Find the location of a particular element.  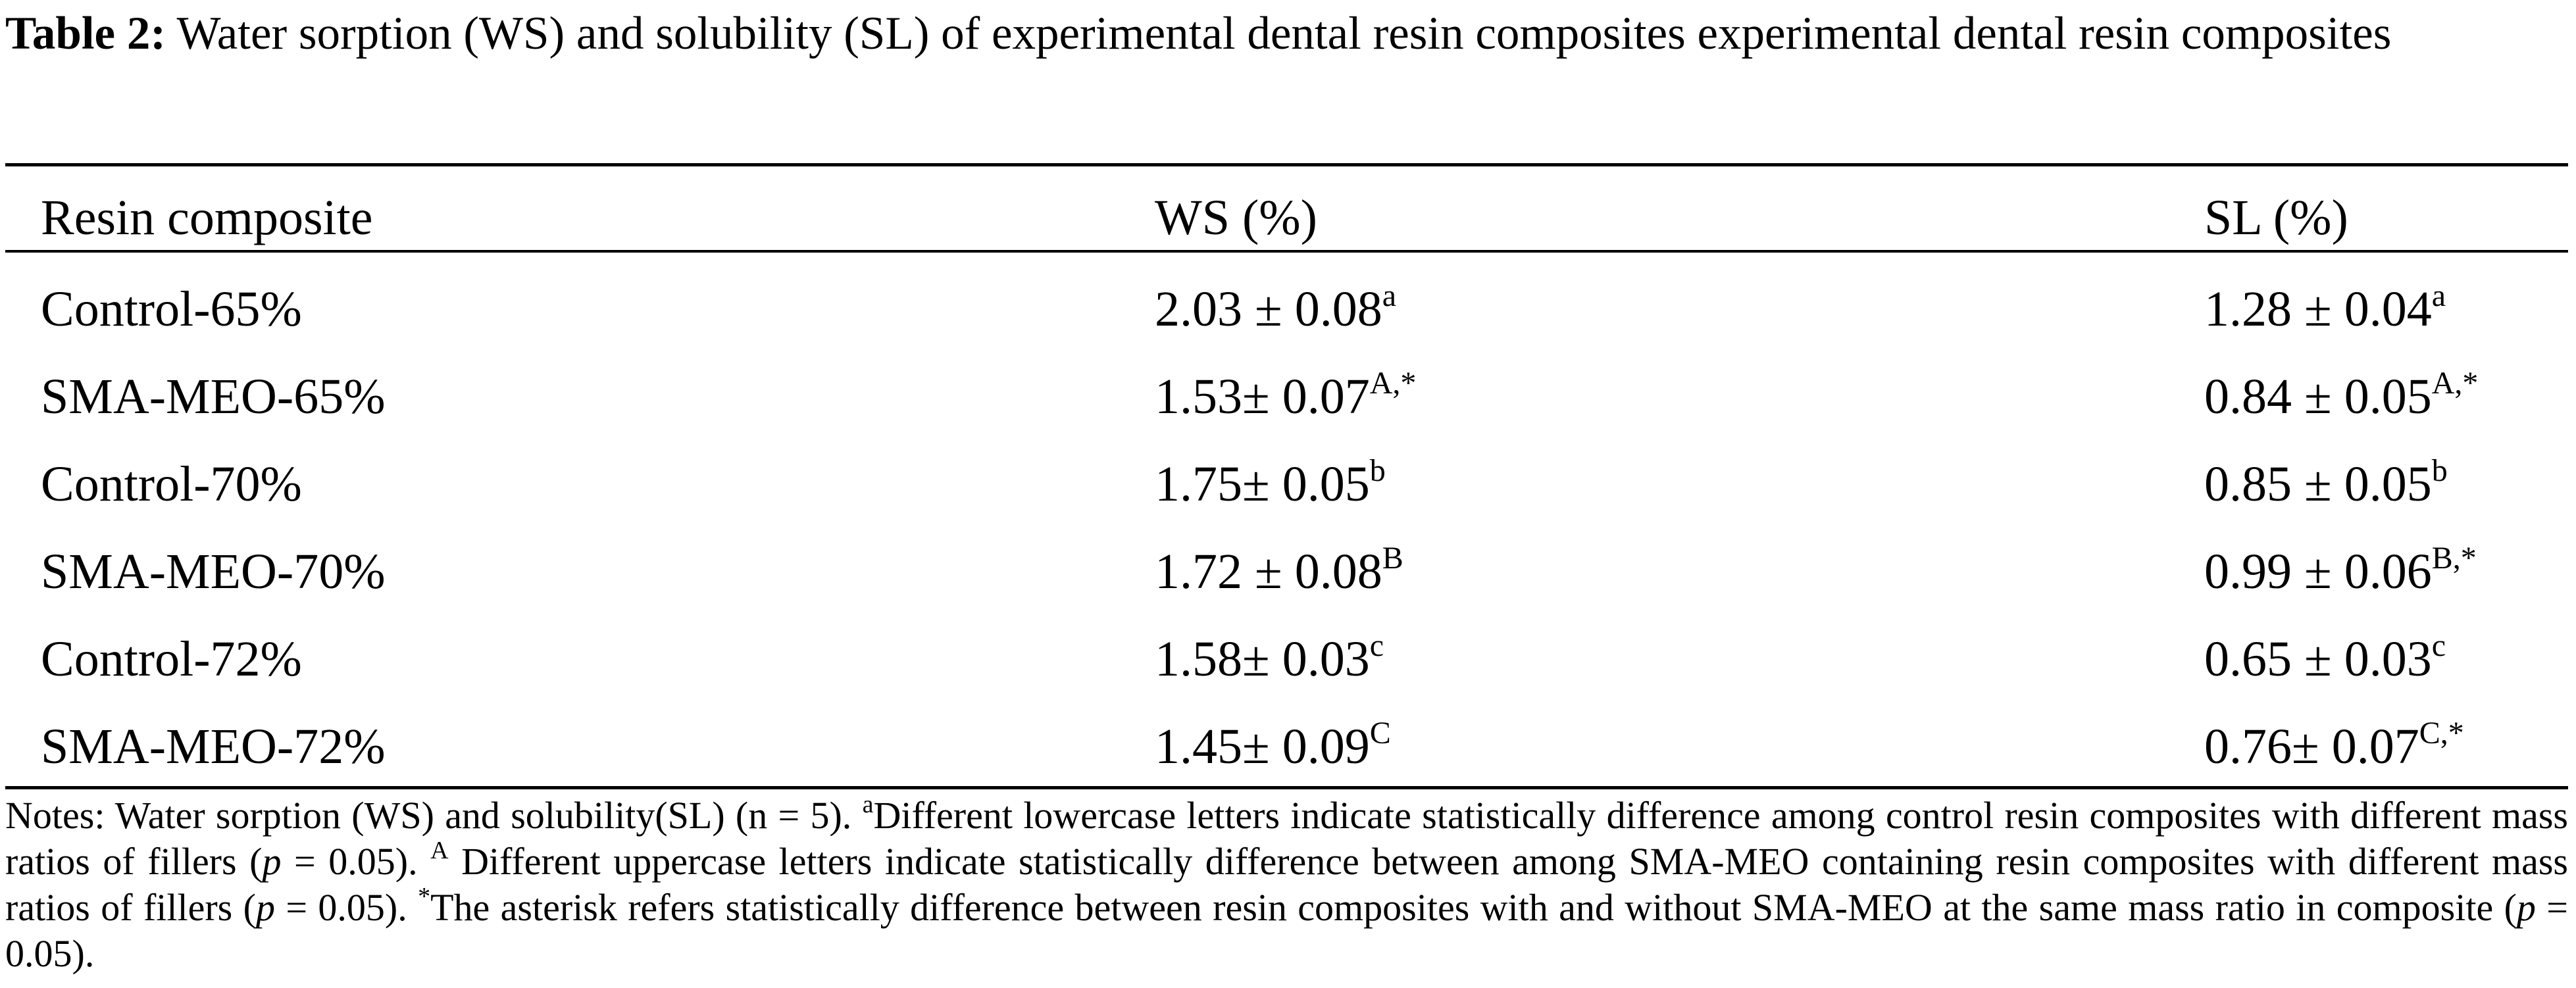

ws-significance: C is located at coordinates (1380, 734).